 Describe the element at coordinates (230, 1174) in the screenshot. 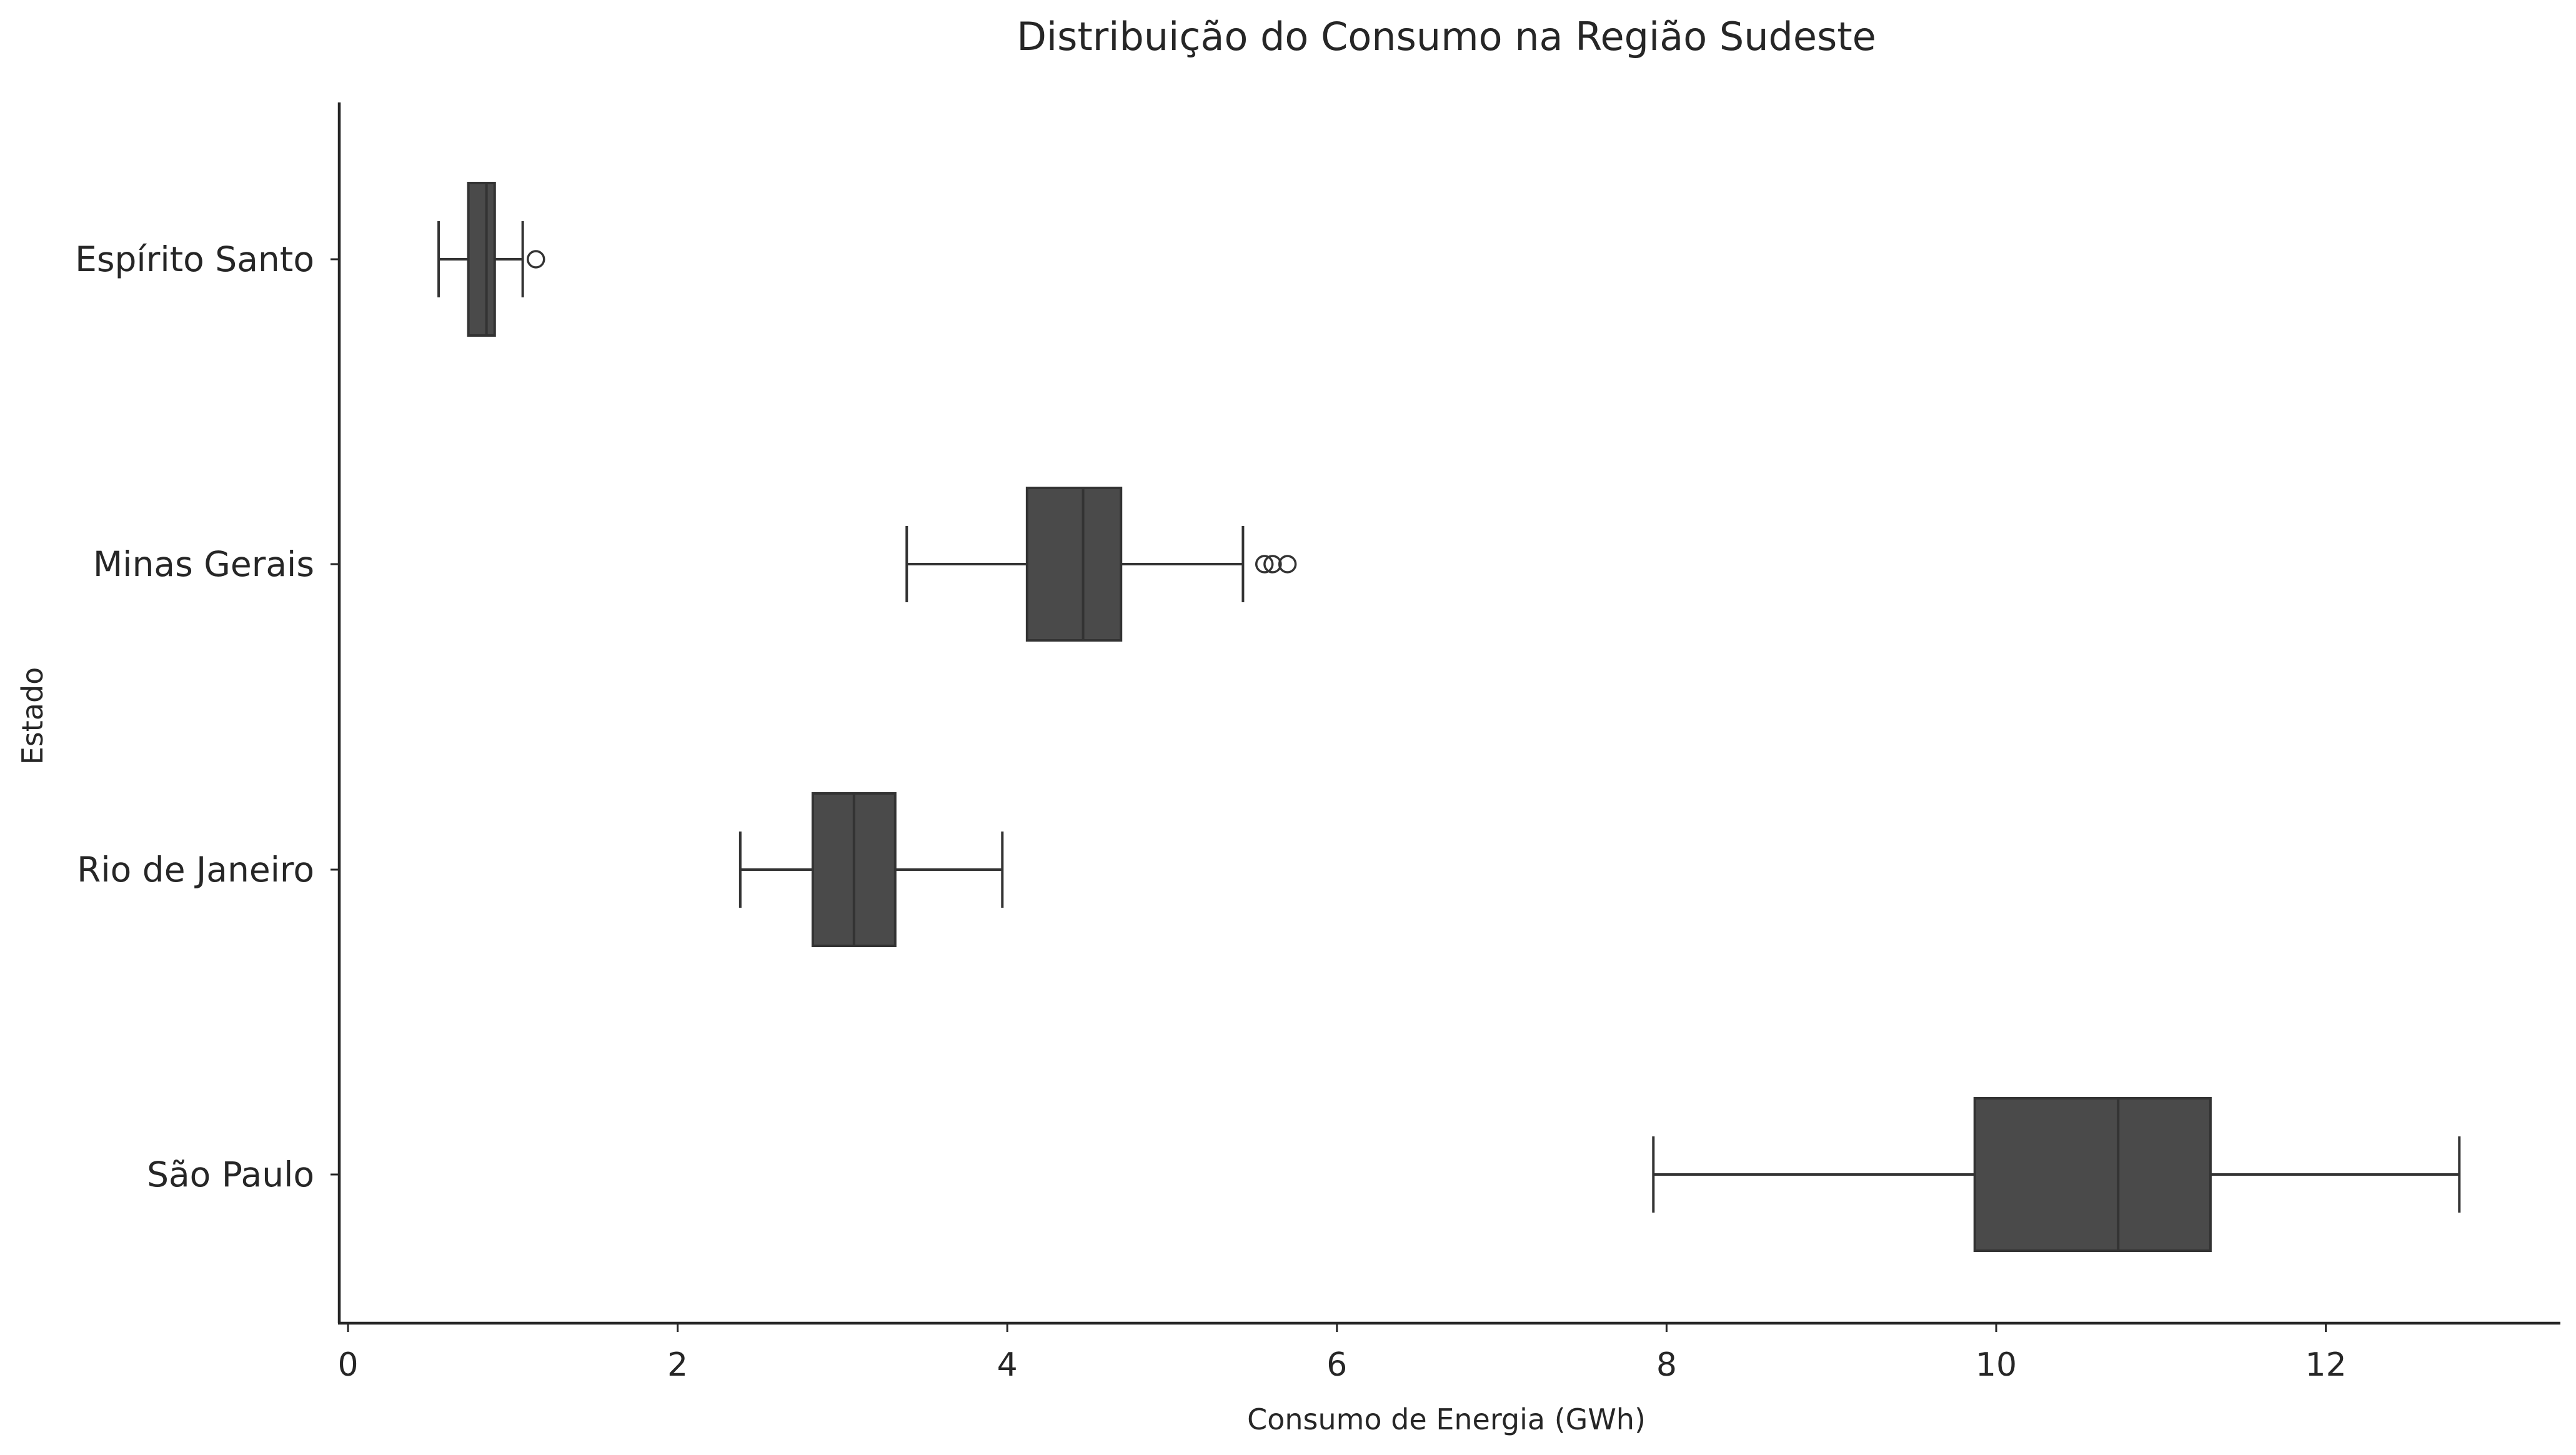

I see `y-category-label: São Paulo` at that location.